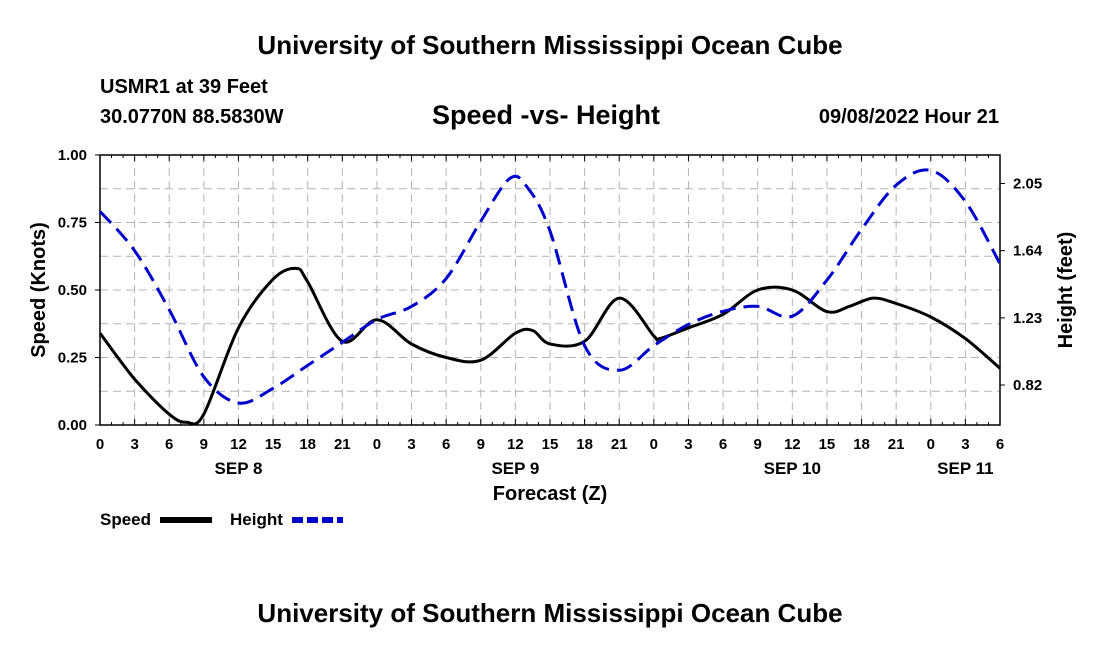 This screenshot has width=1100, height=650. I want to click on y-tick-label: 0.50, so click(72, 290).